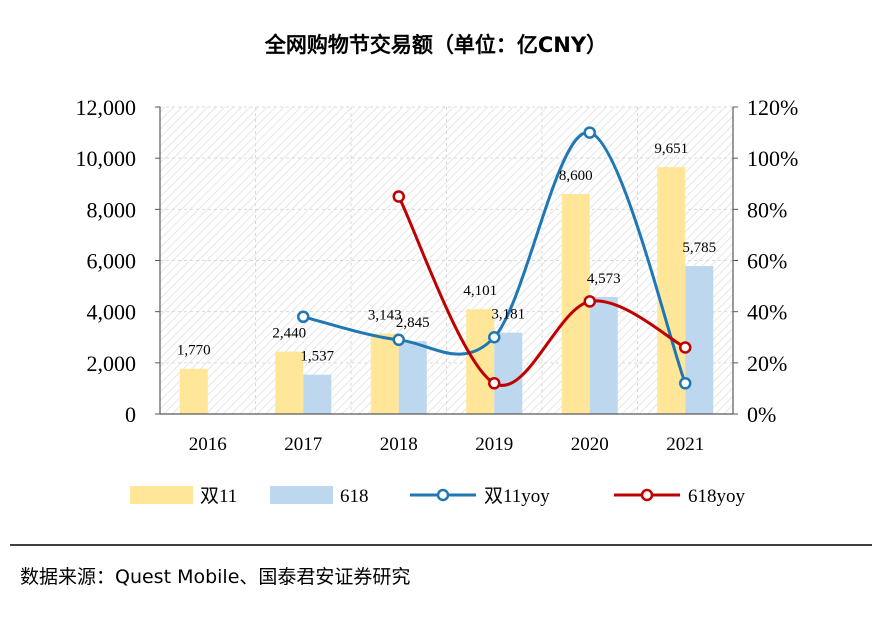  Describe the element at coordinates (699, 340) in the screenshot. I see `bar-618-2021` at that location.